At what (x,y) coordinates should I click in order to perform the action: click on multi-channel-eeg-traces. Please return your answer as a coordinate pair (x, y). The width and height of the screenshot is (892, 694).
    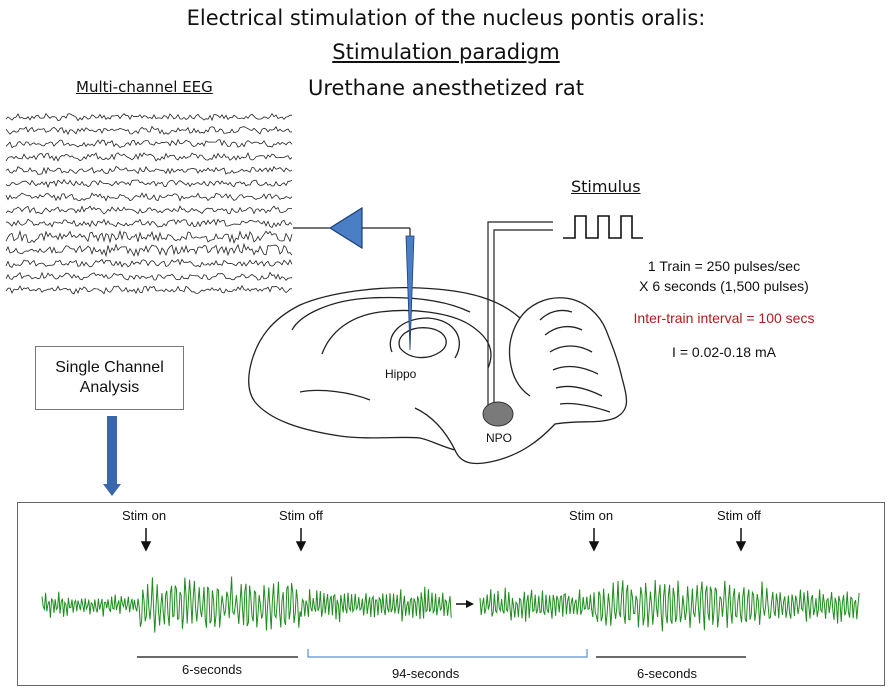
    Looking at the image, I should click on (149, 203).